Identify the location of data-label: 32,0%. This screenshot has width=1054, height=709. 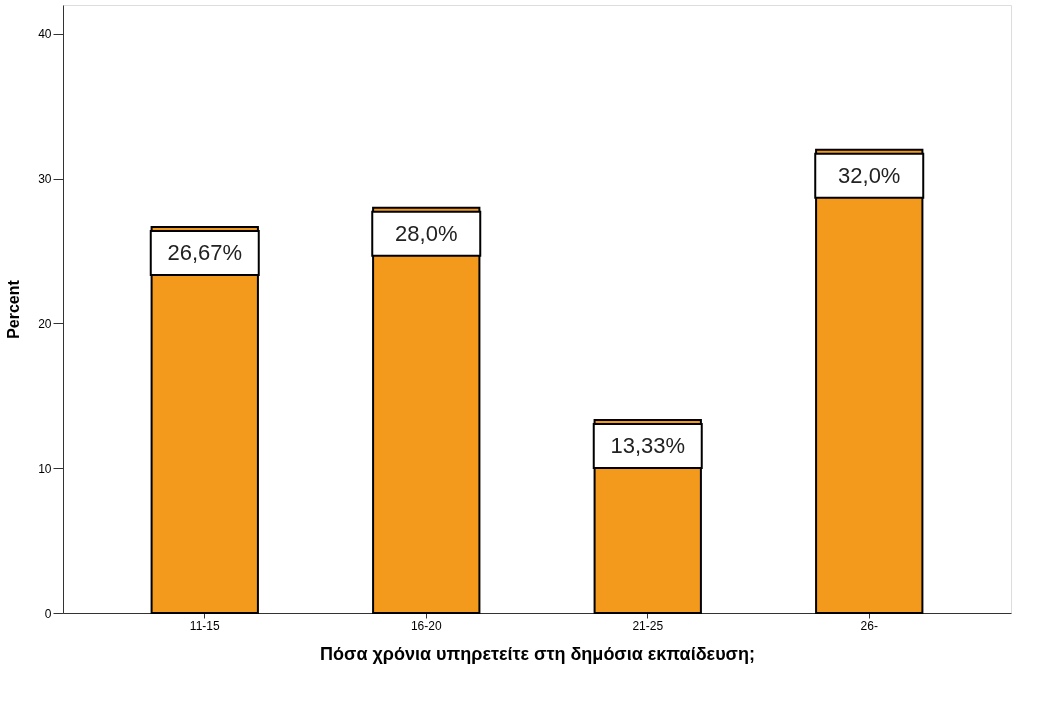
(869, 175).